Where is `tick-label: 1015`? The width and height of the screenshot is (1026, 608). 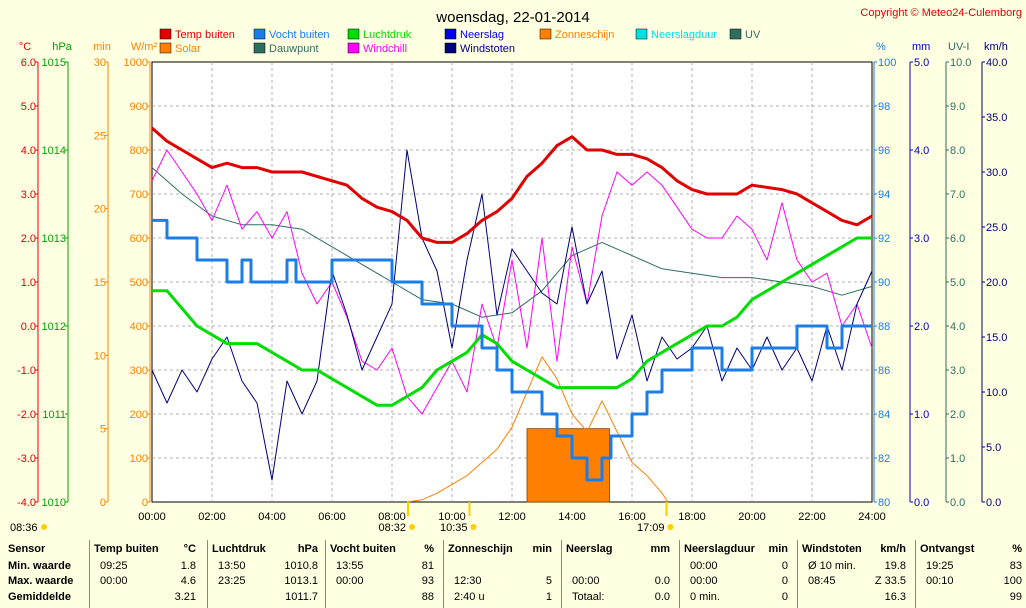
tick-label: 1015 is located at coordinates (54, 63).